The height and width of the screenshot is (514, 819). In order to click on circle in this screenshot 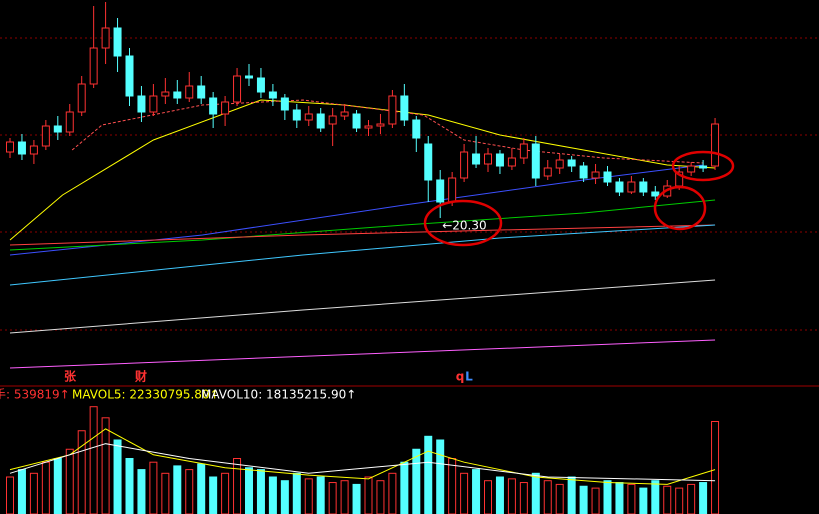, I will do `click(703, 166)`.